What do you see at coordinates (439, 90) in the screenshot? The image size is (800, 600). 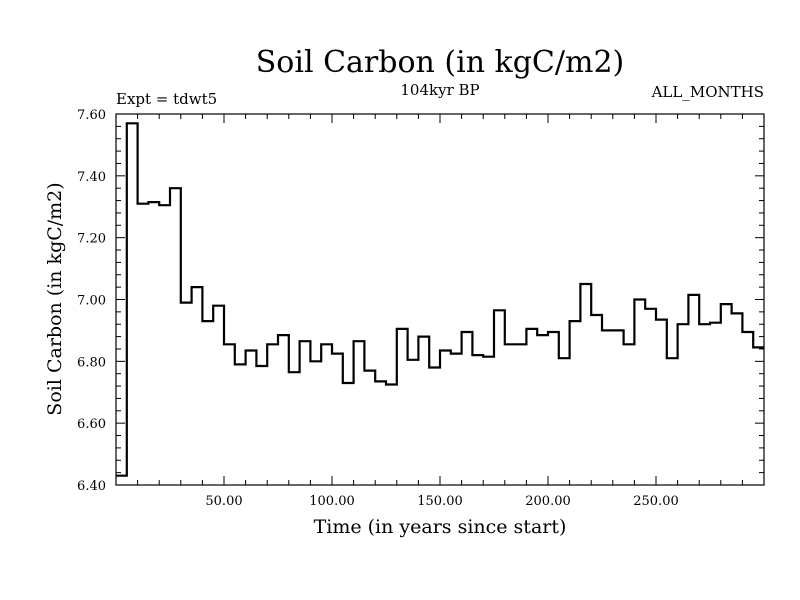 I see `chart-subtitle: 104kyr BP` at bounding box center [439, 90].